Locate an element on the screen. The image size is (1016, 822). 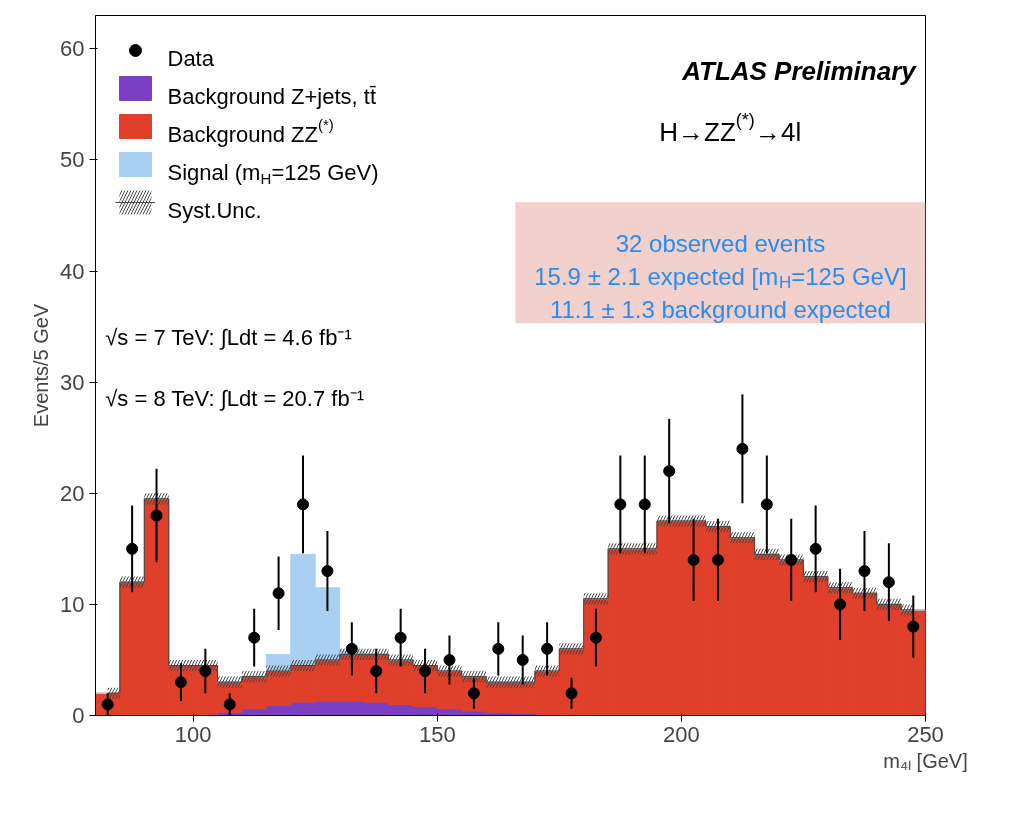
legend-label: Data is located at coordinates (191, 58).